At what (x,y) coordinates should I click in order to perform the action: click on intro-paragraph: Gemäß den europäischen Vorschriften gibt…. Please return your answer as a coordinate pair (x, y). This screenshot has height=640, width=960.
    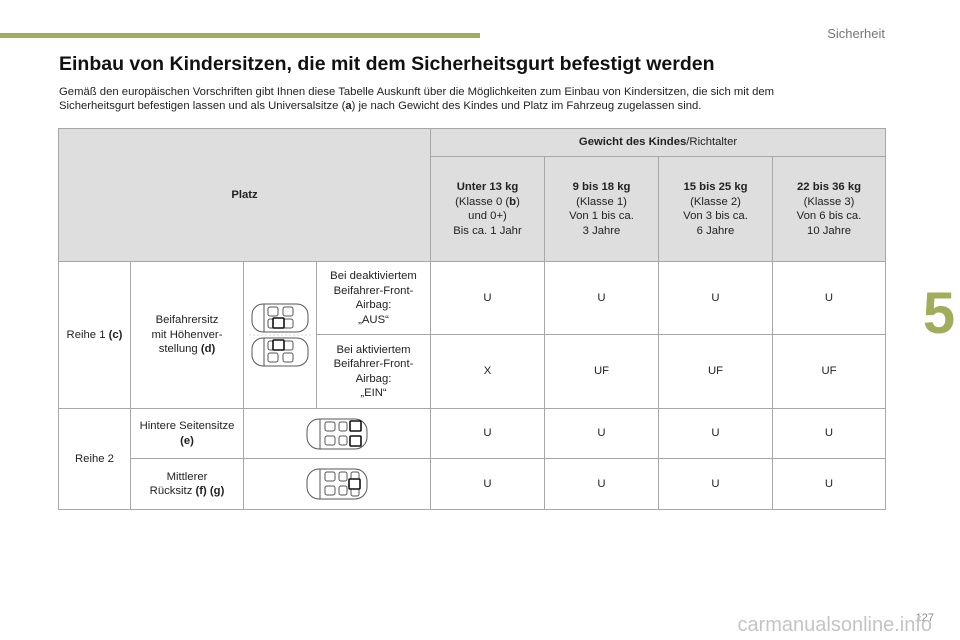
    Looking at the image, I should click on (459, 99).